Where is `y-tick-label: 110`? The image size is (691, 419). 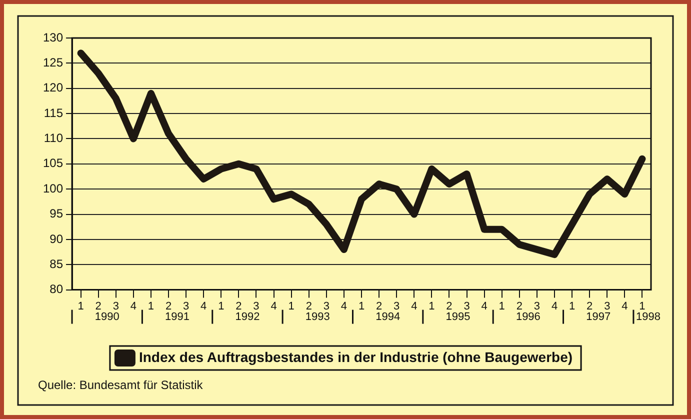 y-tick-label: 110 is located at coordinates (54, 138).